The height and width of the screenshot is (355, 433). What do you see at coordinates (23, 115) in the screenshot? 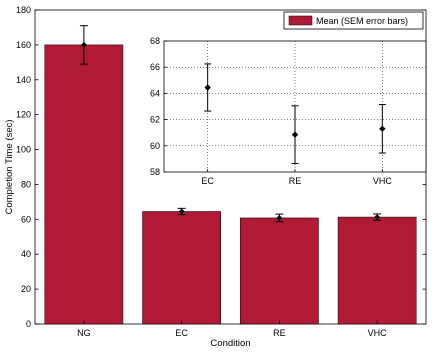
I see `main-y-tick-label: 120` at bounding box center [23, 115].